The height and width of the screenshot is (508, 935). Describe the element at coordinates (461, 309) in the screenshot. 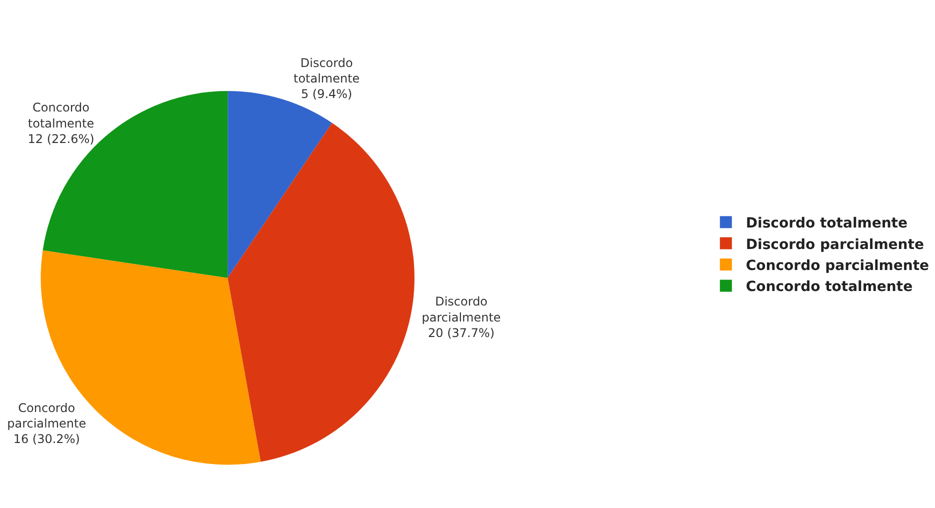

I see `slice-label: Discordo parcialmente` at that location.